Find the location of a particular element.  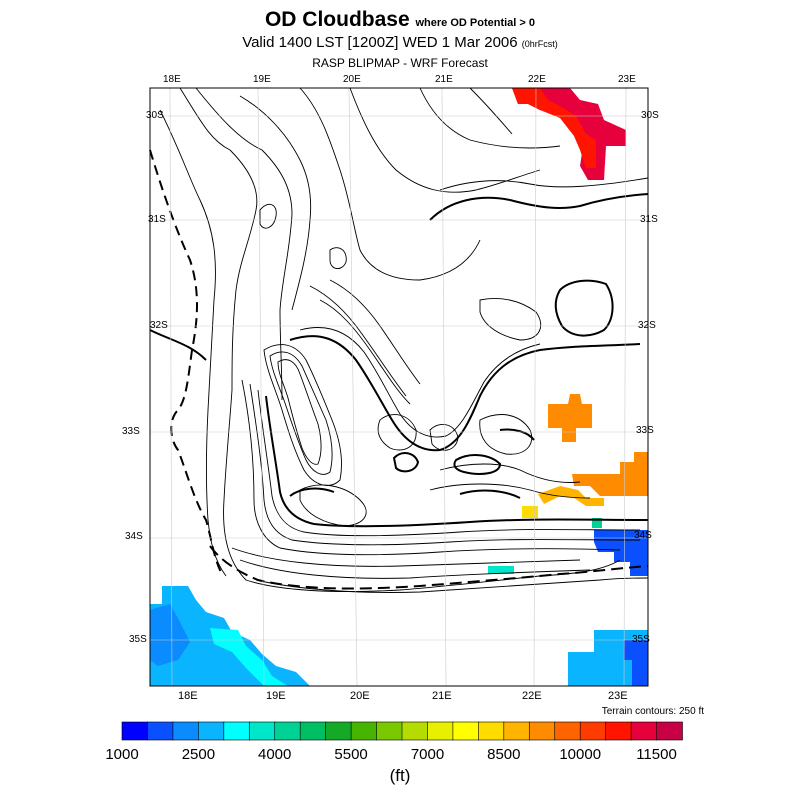

lon-label-bottom: 22E is located at coordinates (532, 696).